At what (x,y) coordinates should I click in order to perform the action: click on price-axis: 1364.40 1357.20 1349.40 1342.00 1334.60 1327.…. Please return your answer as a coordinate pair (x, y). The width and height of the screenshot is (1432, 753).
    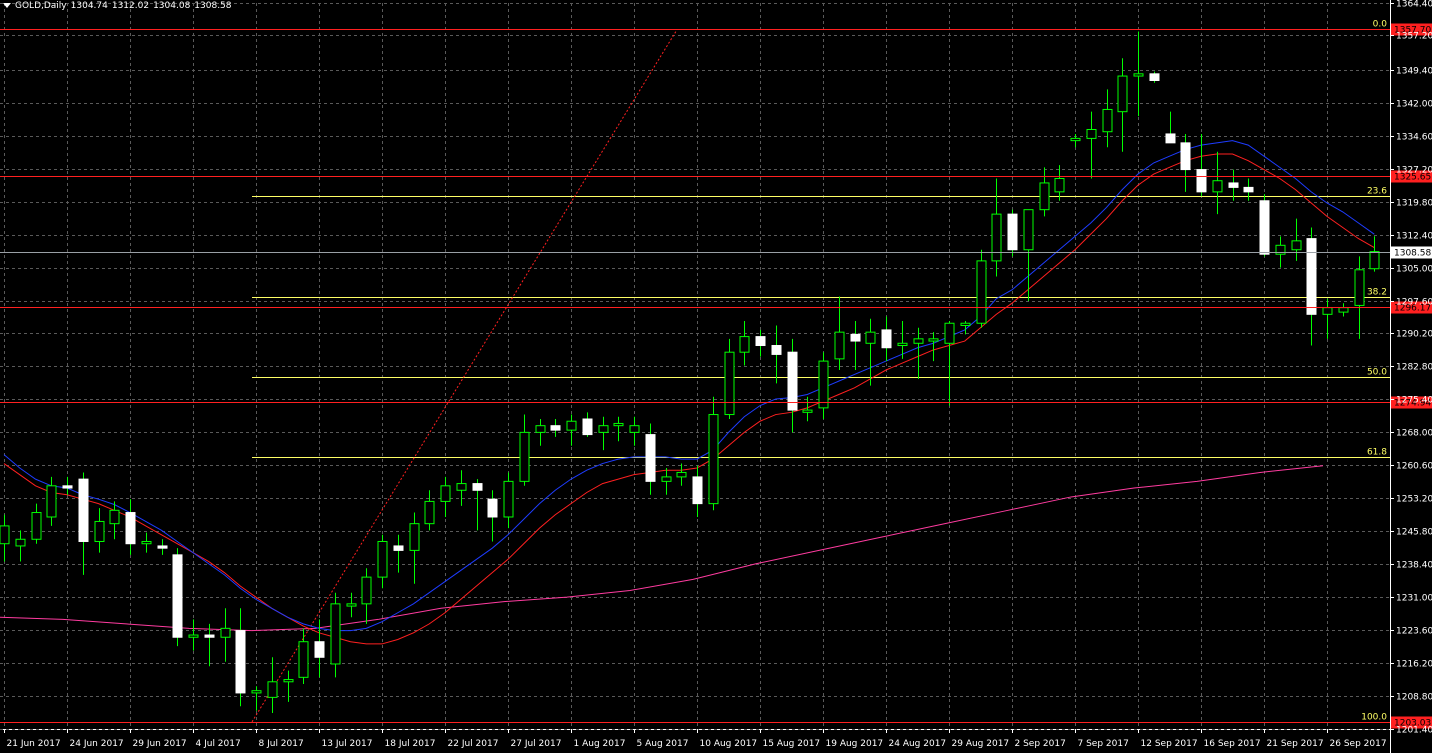
    Looking at the image, I should click on (1411, 368).